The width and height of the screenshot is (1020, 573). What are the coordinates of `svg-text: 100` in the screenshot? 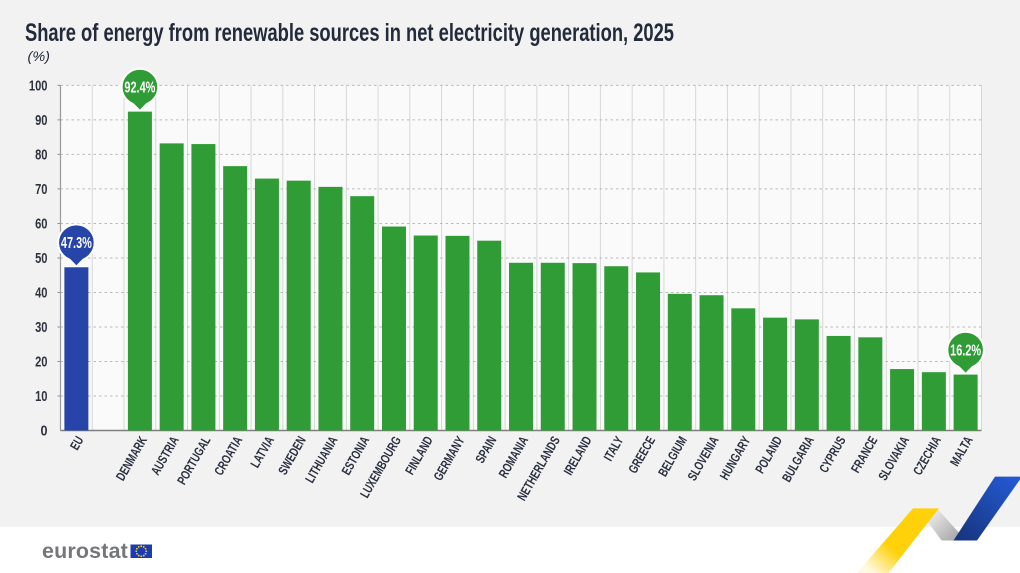 It's located at (38, 86).